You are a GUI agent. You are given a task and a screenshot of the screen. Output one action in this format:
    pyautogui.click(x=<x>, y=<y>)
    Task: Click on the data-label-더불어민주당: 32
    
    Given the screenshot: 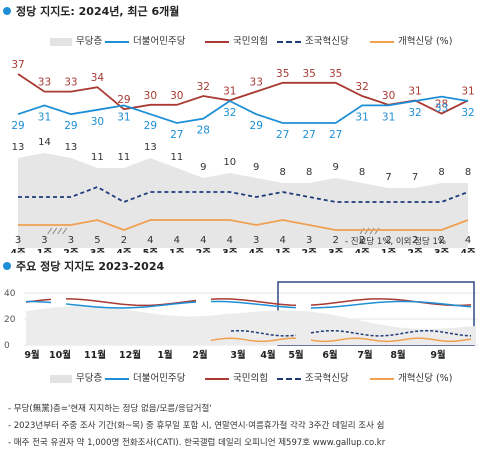 What is the action you would take?
    pyautogui.click(x=229, y=113)
    